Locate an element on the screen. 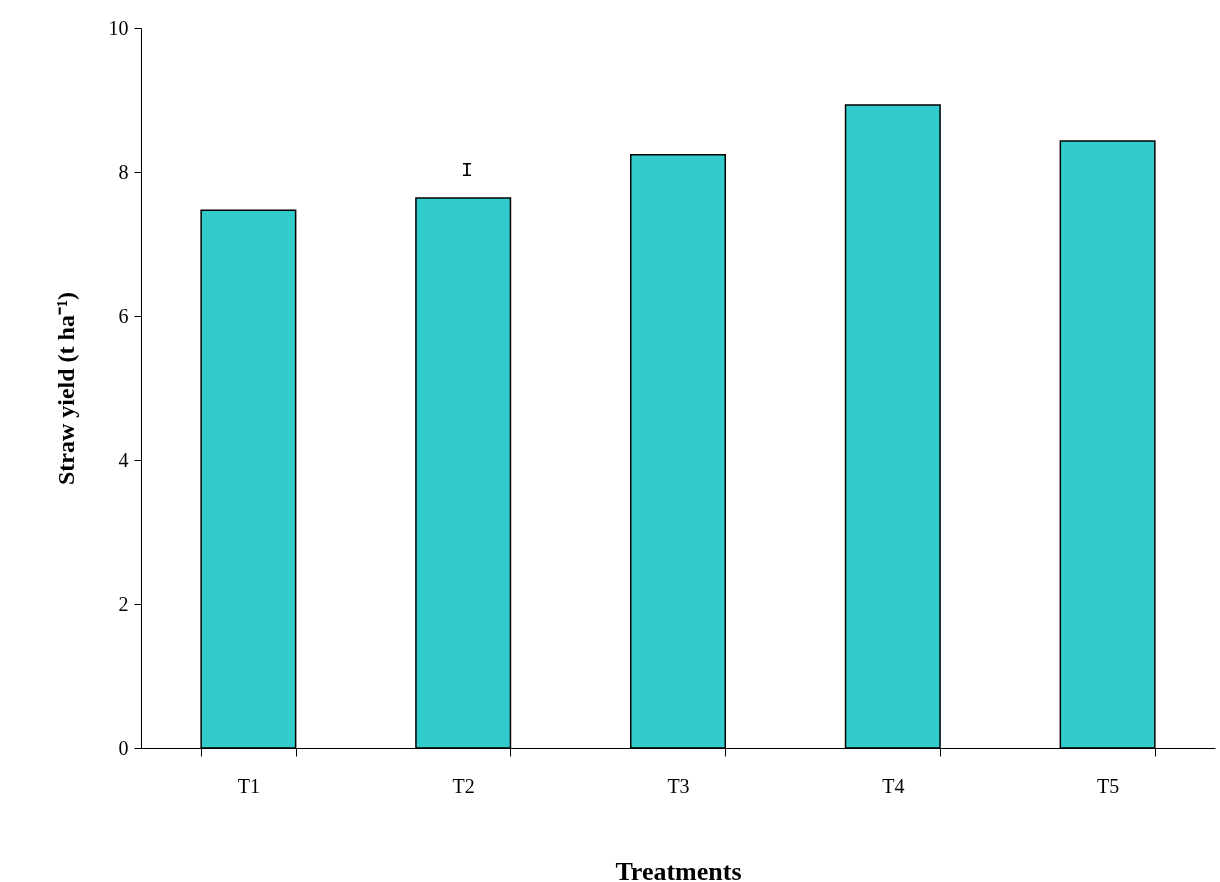 The width and height of the screenshot is (1220, 882). x-tick-label: T5 is located at coordinates (1108, 785).